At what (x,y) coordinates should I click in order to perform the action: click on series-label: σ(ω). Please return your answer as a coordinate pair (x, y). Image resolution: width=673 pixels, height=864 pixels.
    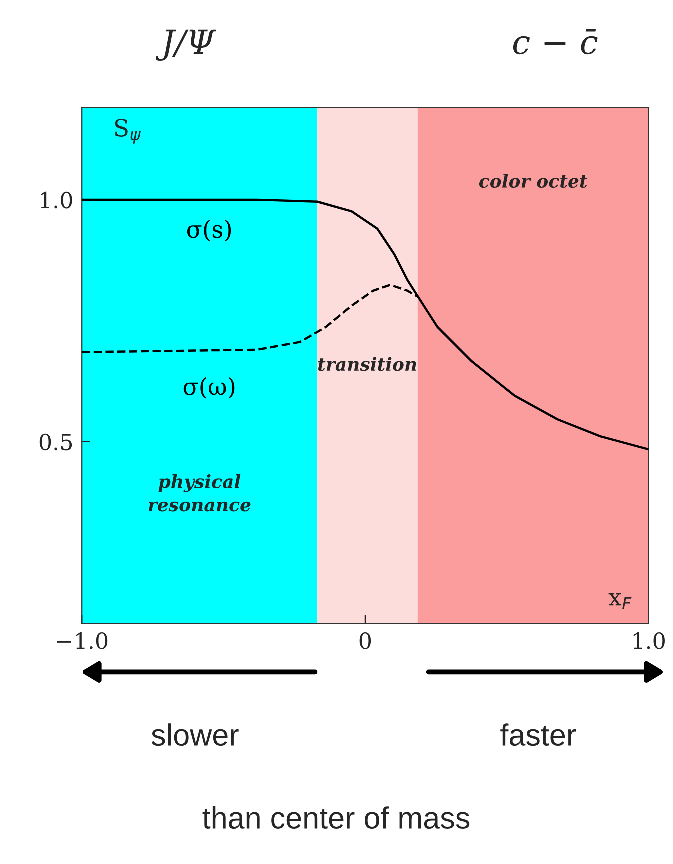
    Looking at the image, I should click on (209, 388).